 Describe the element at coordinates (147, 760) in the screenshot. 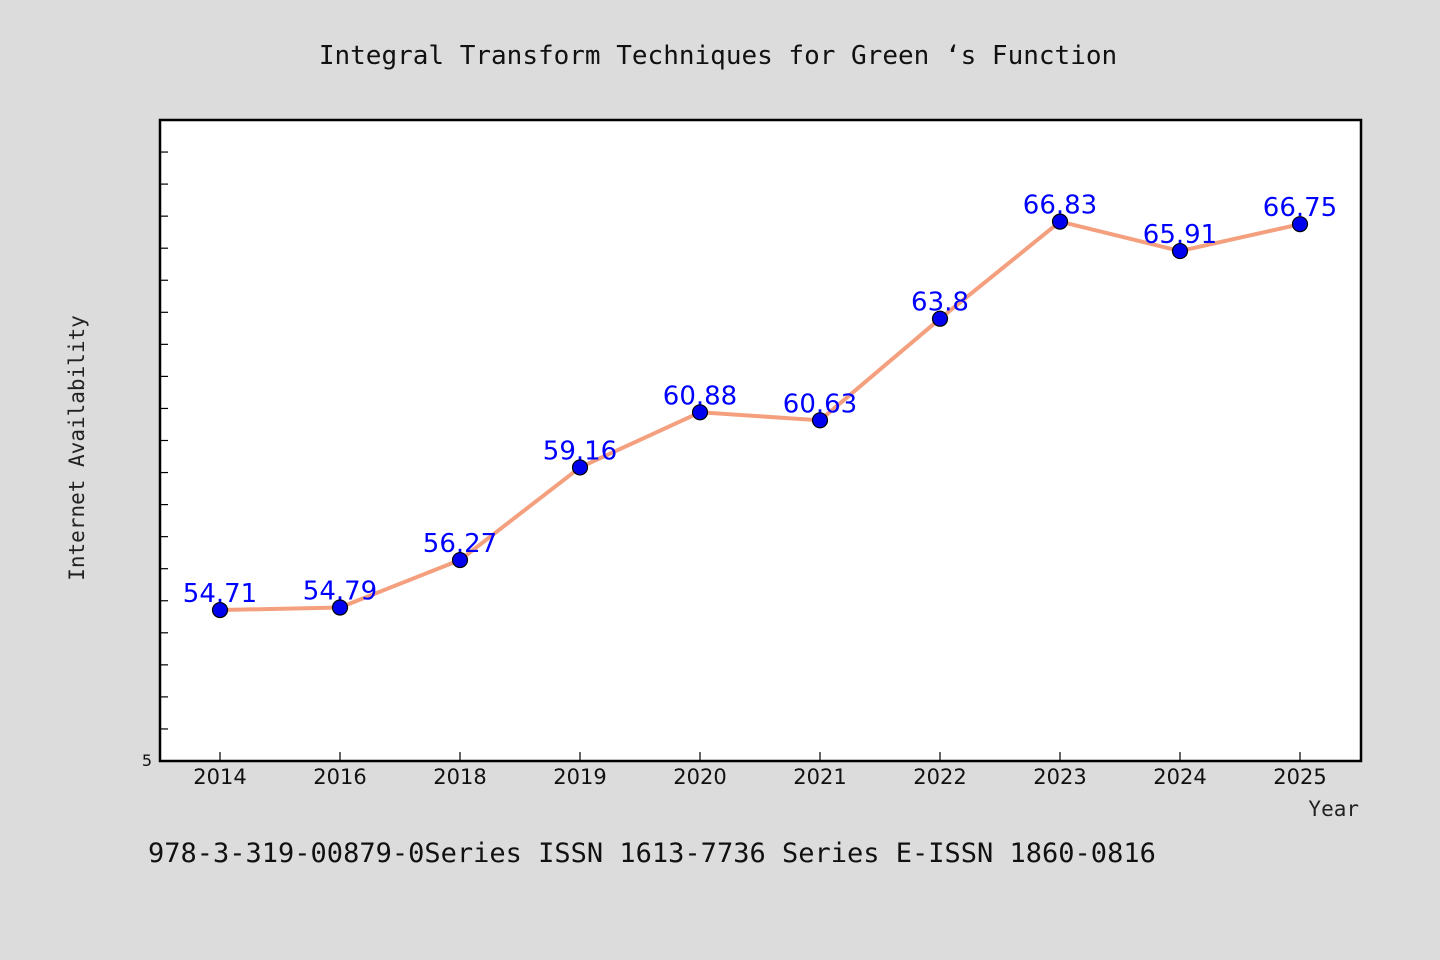

I see `y-tick-label: 5` at that location.